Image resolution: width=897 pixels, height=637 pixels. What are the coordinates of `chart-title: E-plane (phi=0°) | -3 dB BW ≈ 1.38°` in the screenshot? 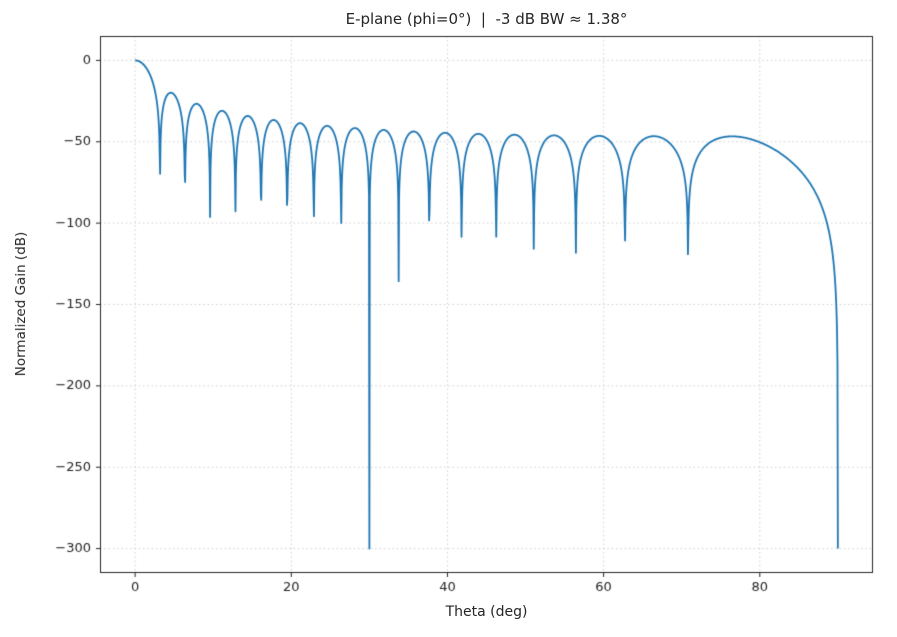 It's located at (486, 19).